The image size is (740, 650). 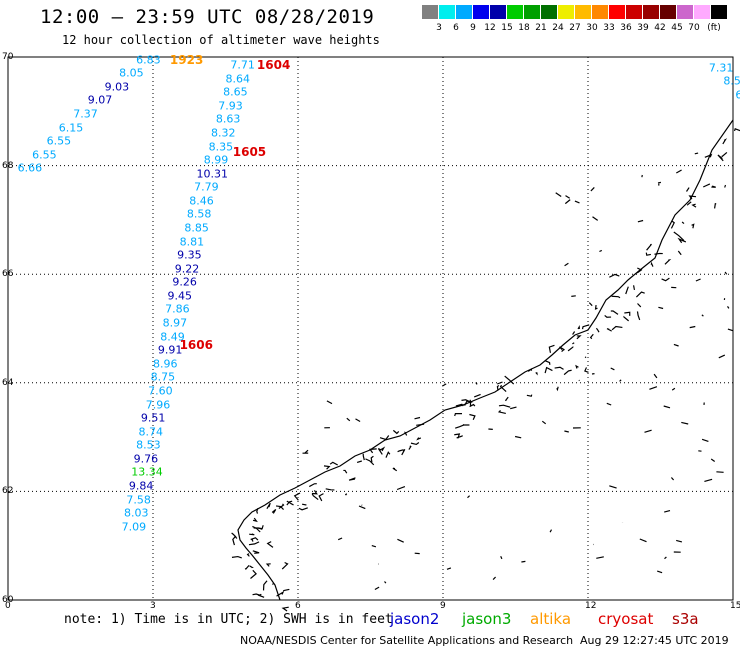 I want to click on swh-value-label: 9.84, so click(x=141, y=486).